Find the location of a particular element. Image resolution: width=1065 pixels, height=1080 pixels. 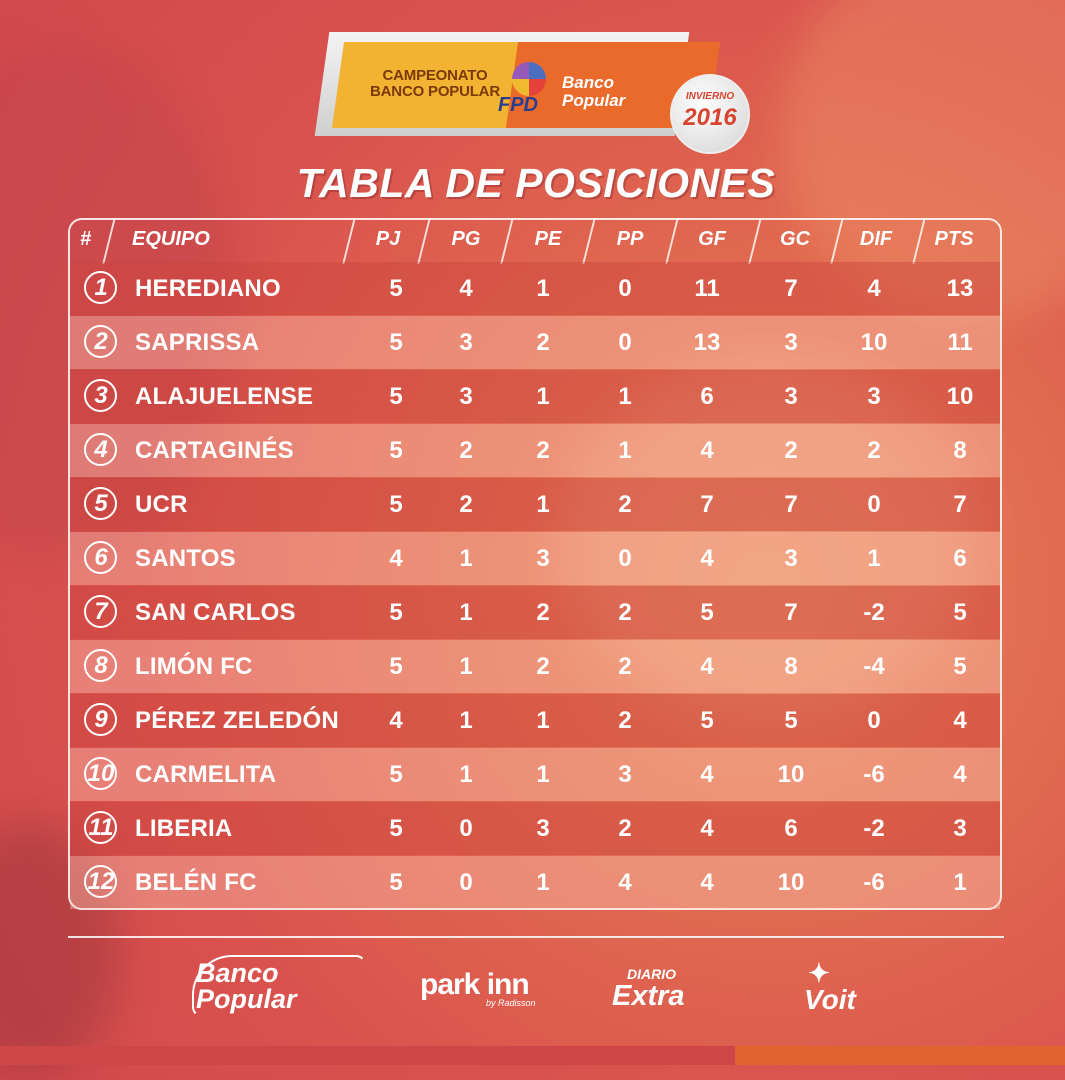

stat-pp: 0 is located at coordinates (625, 558).